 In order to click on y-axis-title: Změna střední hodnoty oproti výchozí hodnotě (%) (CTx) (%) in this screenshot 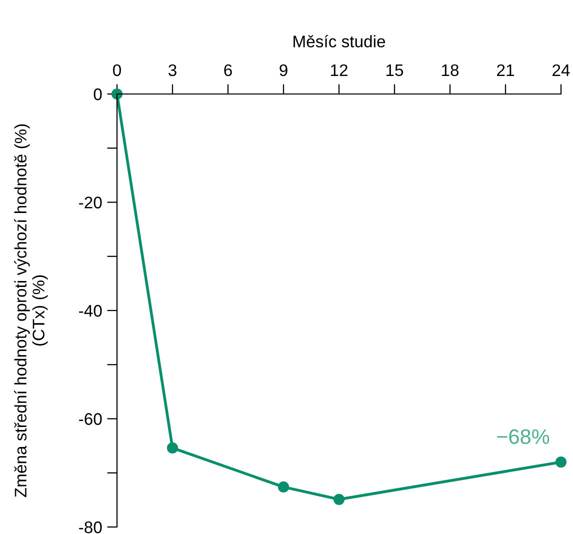, I will do `click(31, 311)`.